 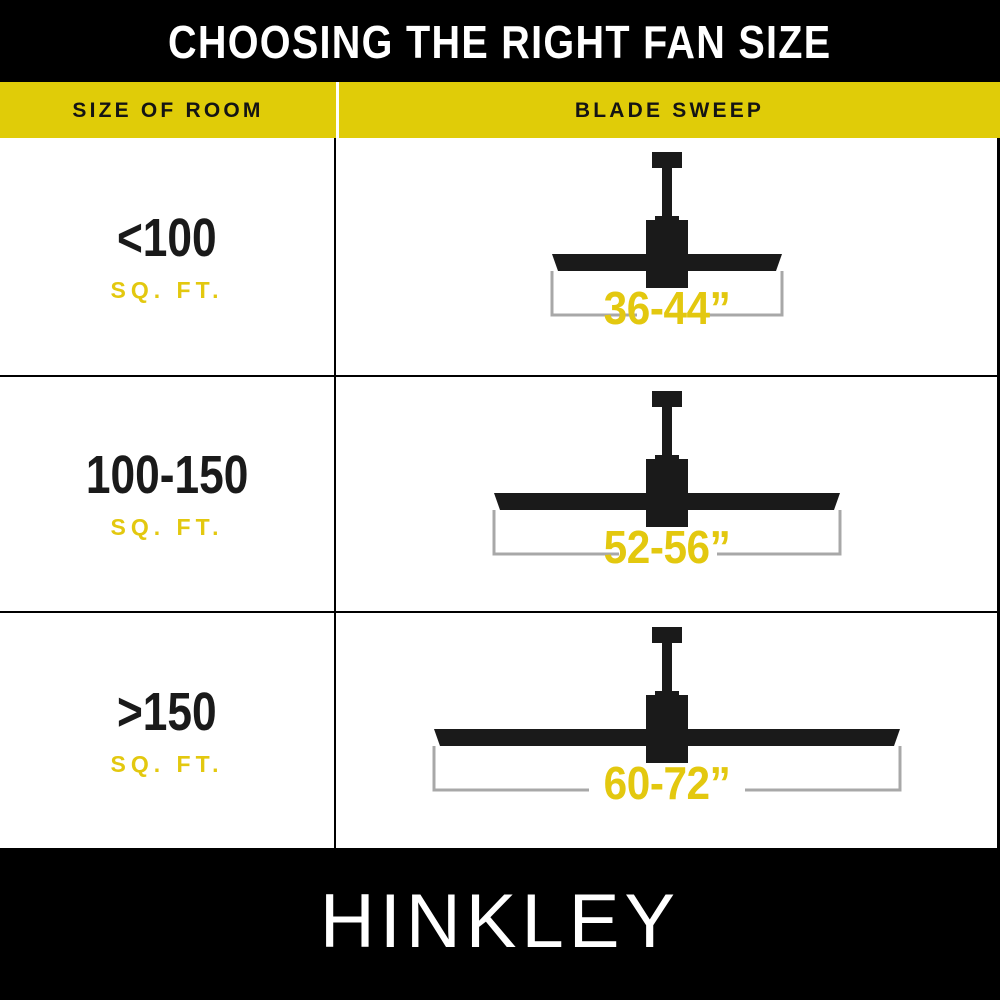 I want to click on room-size-cell: <100 SQ. FT., so click(x=168, y=256).